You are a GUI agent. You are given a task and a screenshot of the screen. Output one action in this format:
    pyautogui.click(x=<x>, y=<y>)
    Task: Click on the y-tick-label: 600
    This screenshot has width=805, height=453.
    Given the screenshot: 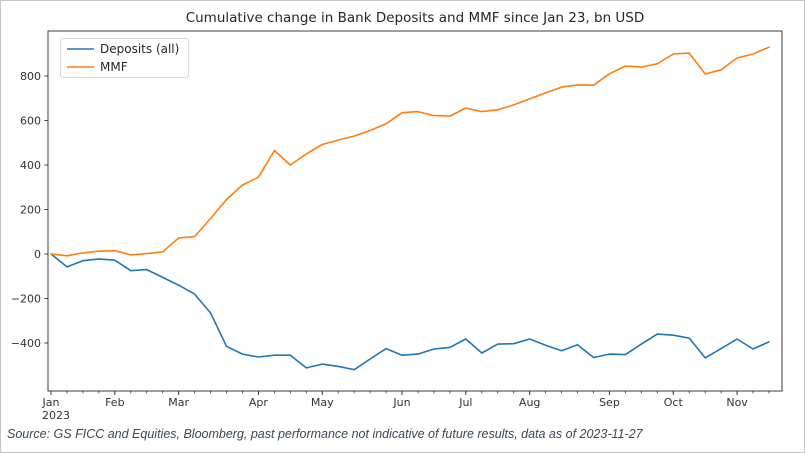 What is the action you would take?
    pyautogui.click(x=30, y=120)
    